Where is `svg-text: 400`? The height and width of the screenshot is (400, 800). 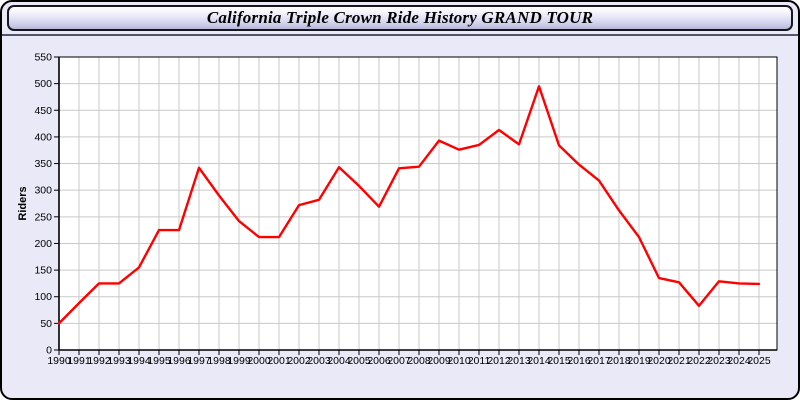 svg-text: 400 is located at coordinates (43, 137).